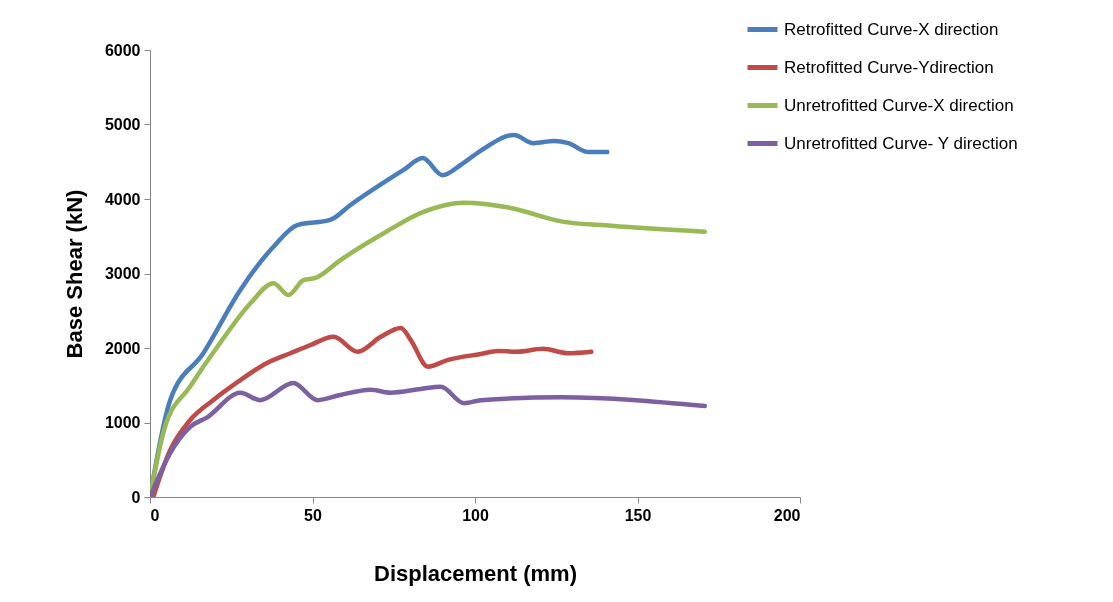 This screenshot has height=602, width=1113. I want to click on y-tick-label: 1000, so click(122, 422).